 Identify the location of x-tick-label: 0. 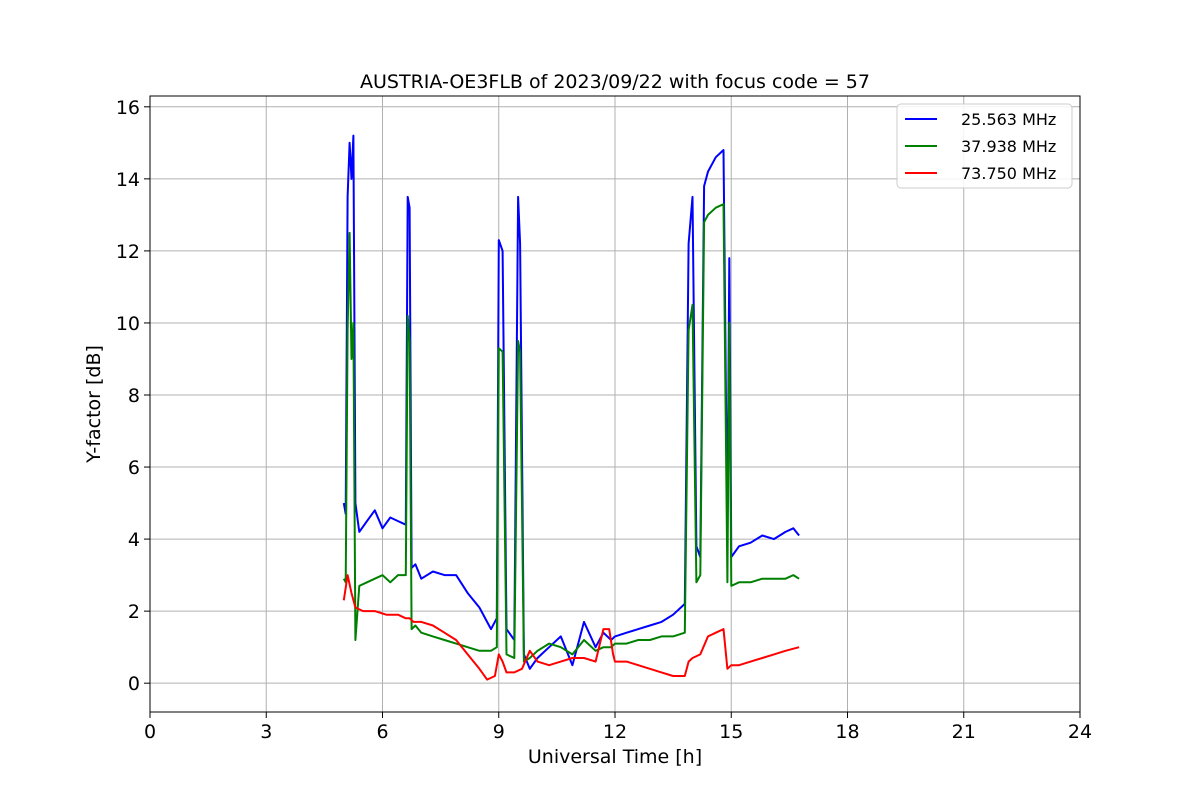
(150, 732).